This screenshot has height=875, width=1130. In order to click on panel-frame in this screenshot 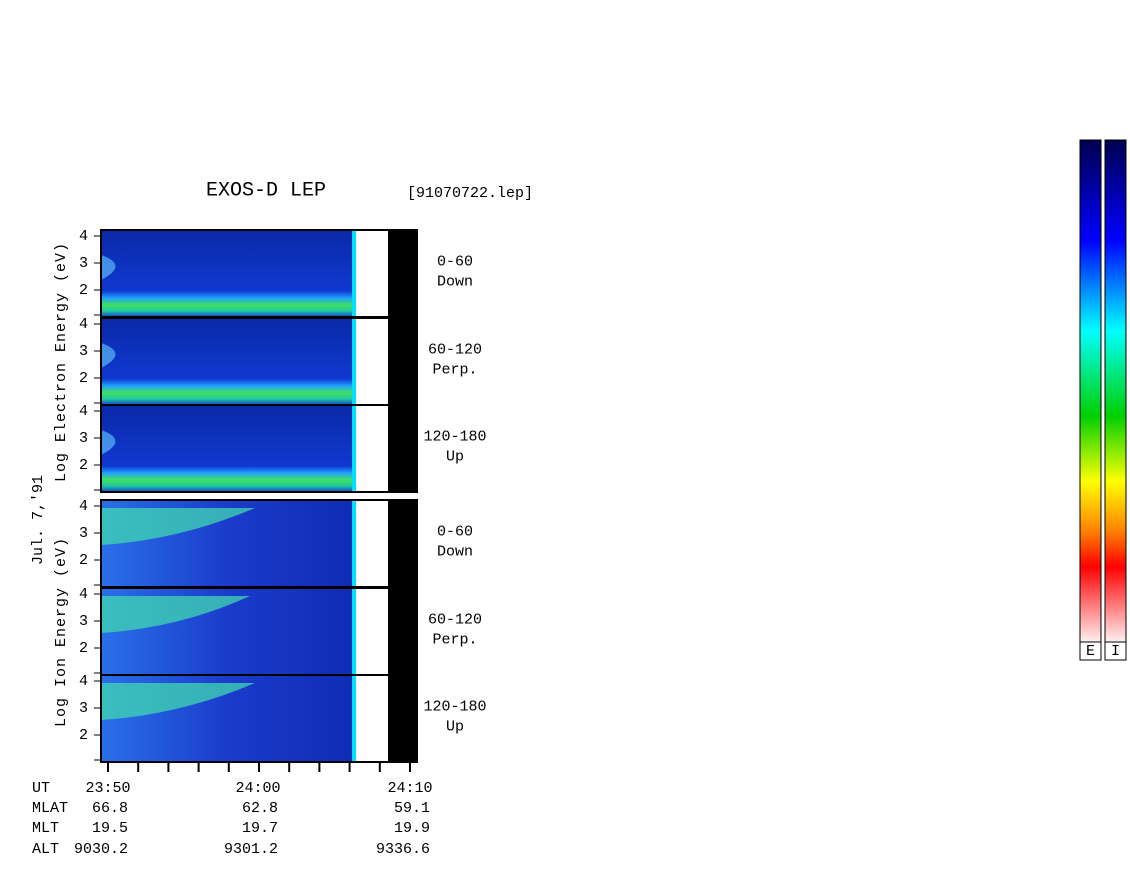, I will do `click(259, 448)`.